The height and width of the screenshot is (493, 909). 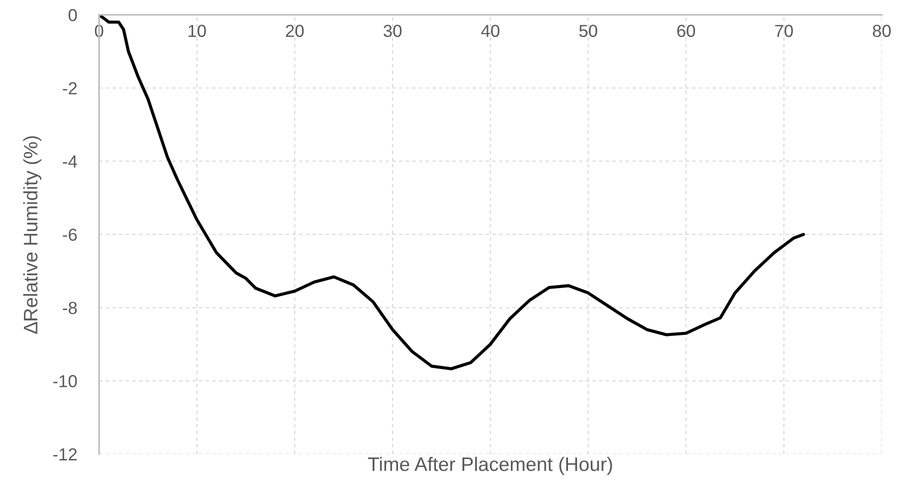 I want to click on y-tick-label: 0, so click(x=72, y=15).